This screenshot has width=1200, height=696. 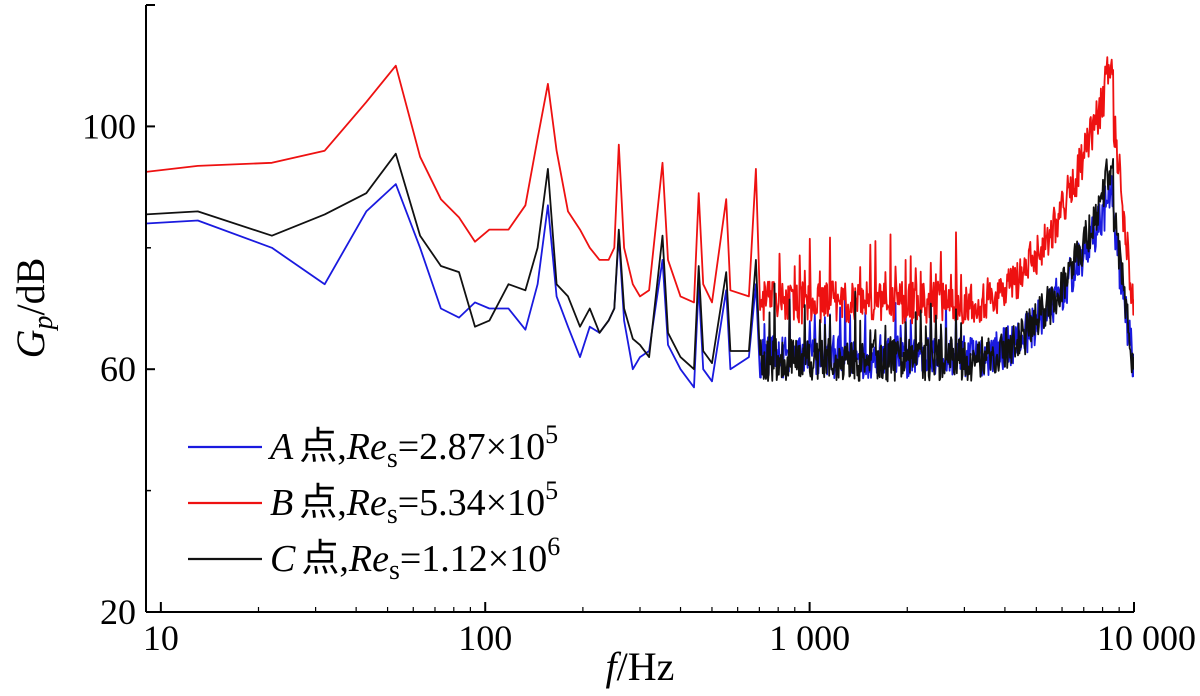 I want to click on x-tick-label: 10, so click(x=161, y=638).